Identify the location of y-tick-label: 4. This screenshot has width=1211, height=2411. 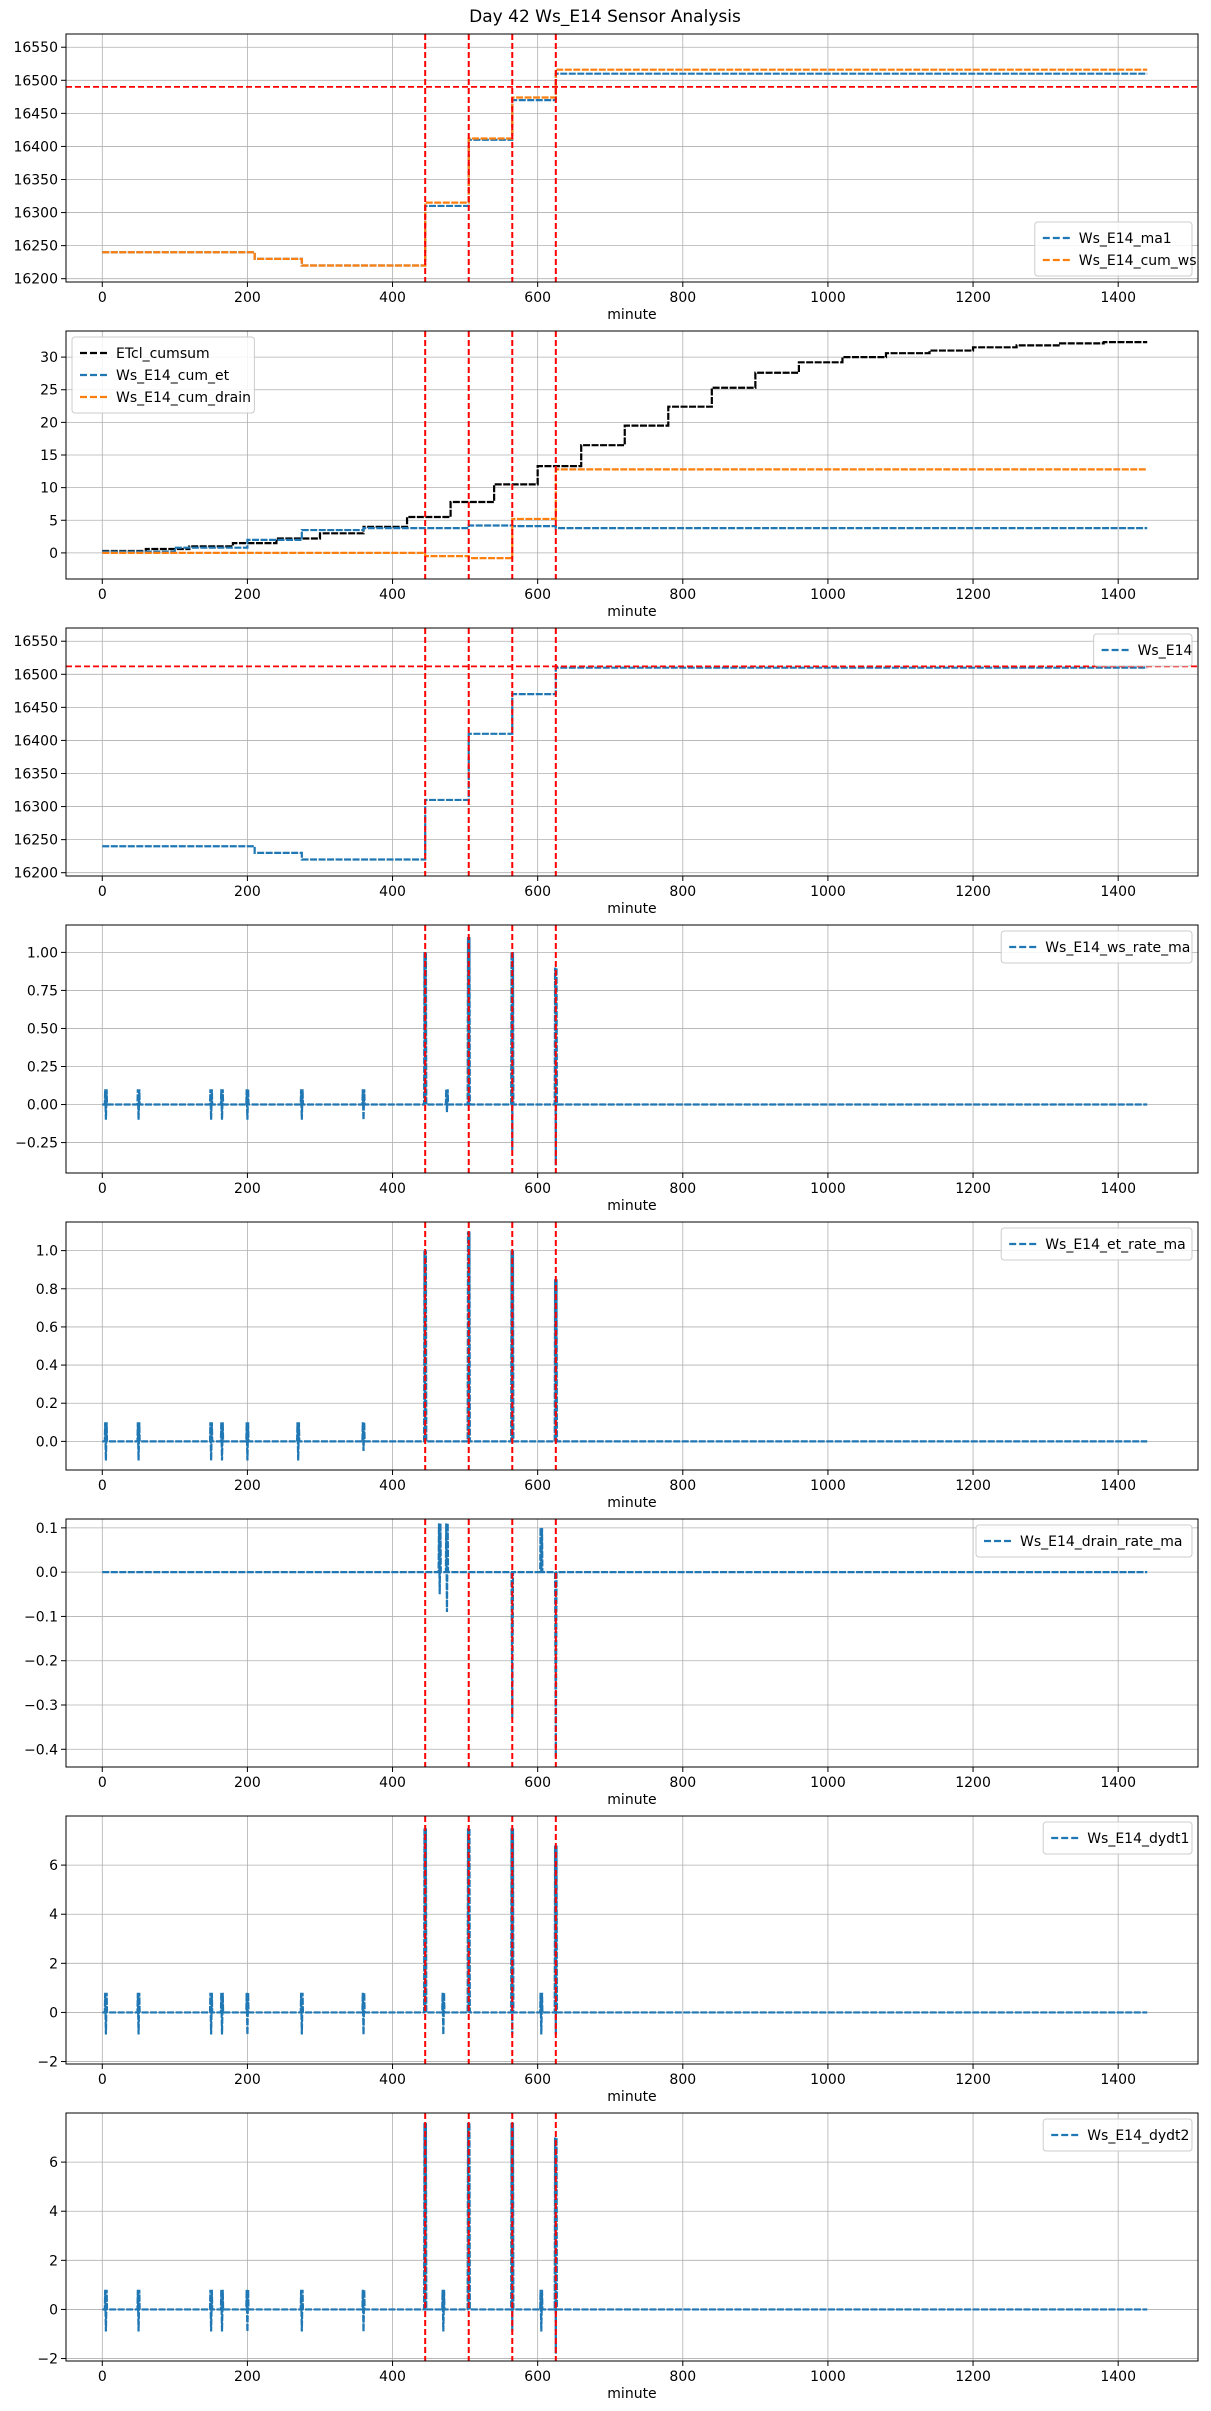
(53, 2212).